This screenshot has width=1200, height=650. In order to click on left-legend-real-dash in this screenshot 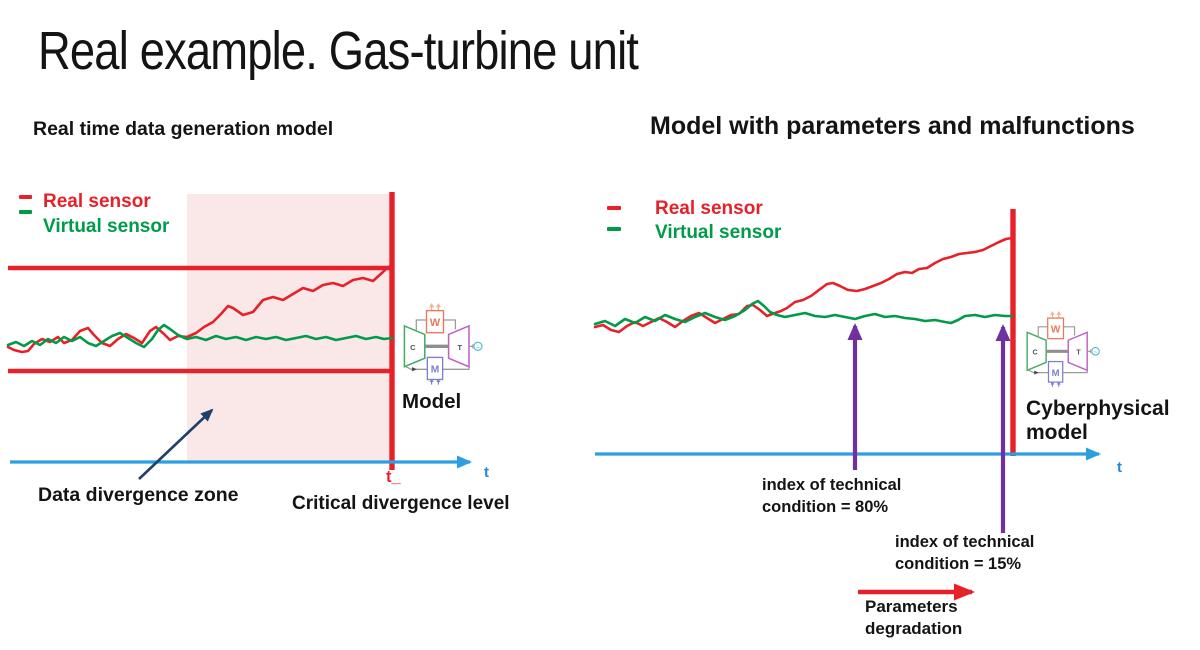, I will do `click(25, 197)`.